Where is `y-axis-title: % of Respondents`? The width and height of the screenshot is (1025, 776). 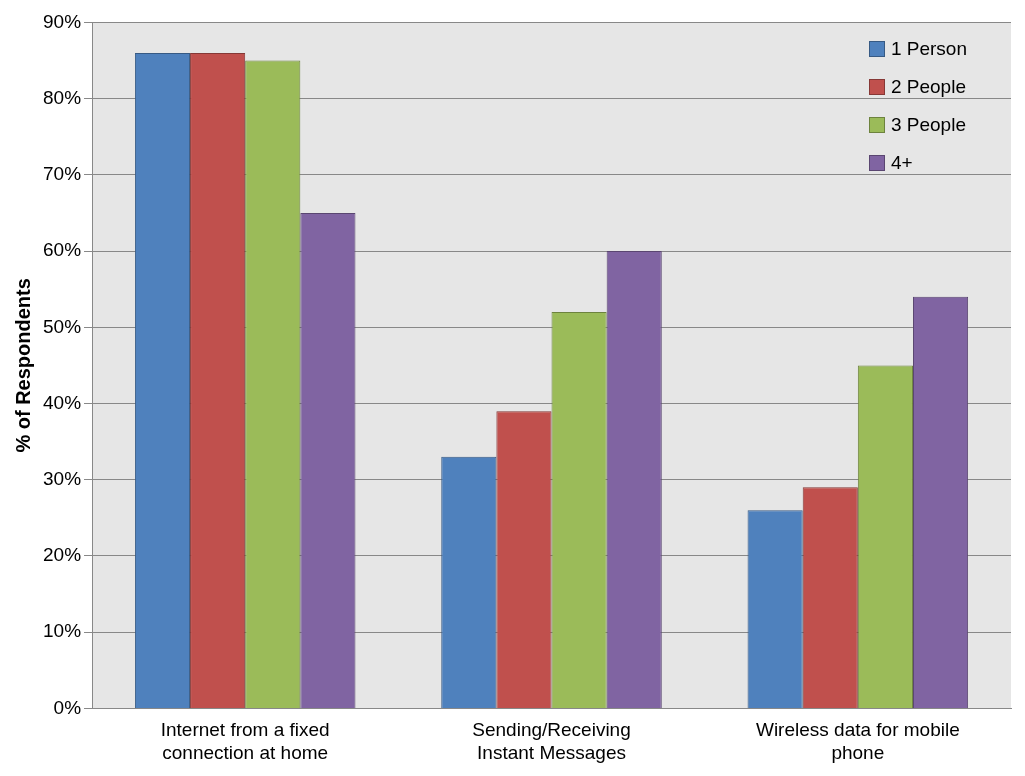
y-axis-title: % of Respondents is located at coordinates (22, 365).